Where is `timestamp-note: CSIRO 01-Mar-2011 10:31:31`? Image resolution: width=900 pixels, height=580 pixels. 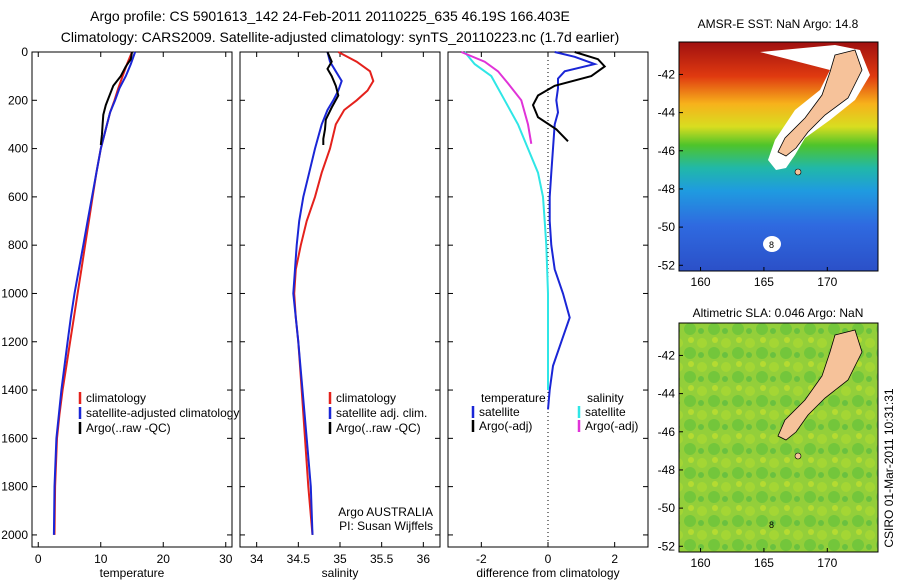
timestamp-note: CSIRO 01-Mar-2011 10:31:31 is located at coordinates (889, 468).